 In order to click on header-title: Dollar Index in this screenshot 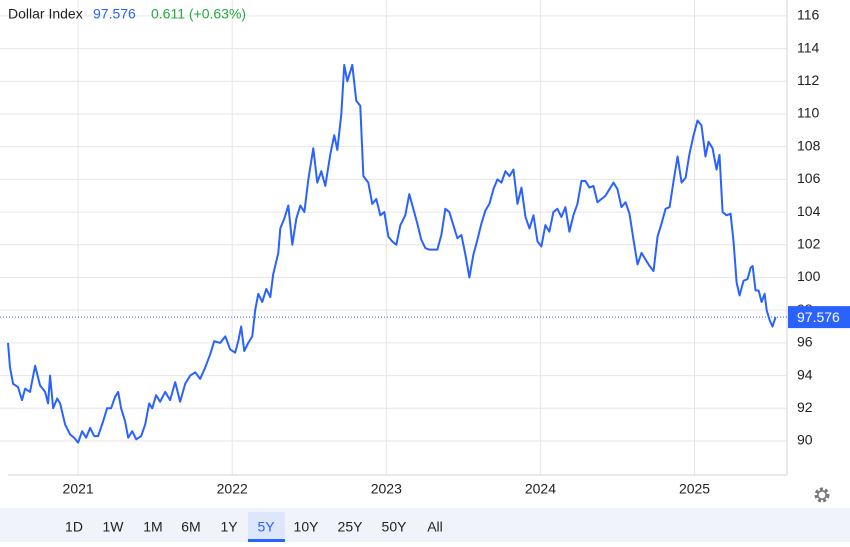, I will do `click(45, 14)`.